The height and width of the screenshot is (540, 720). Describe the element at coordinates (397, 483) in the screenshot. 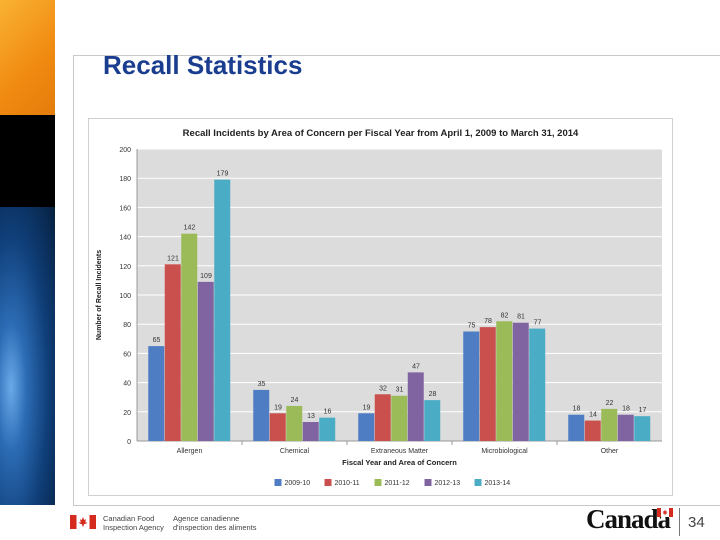

I see `legend-label: 2011-12` at that location.